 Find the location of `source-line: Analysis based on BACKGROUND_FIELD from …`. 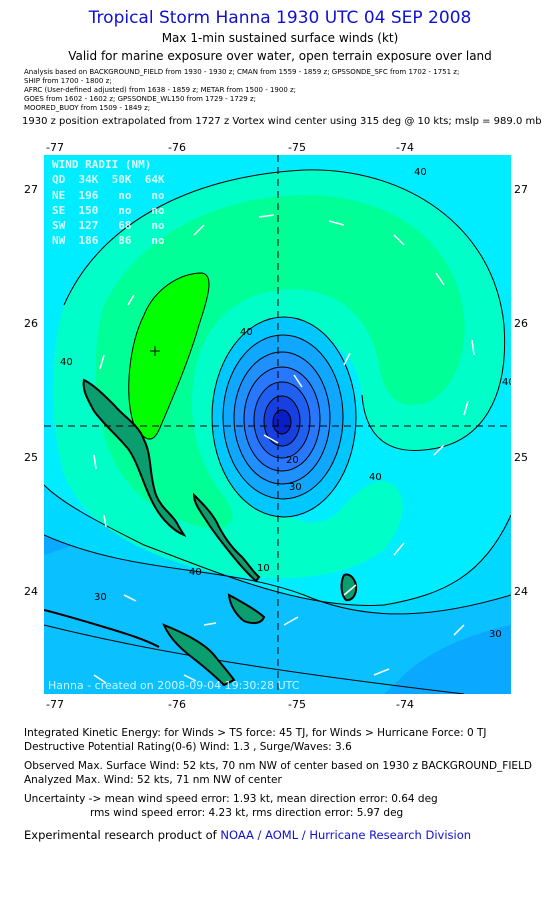

source-line: Analysis based on BACKGROUND_FIELD from … is located at coordinates (242, 72).